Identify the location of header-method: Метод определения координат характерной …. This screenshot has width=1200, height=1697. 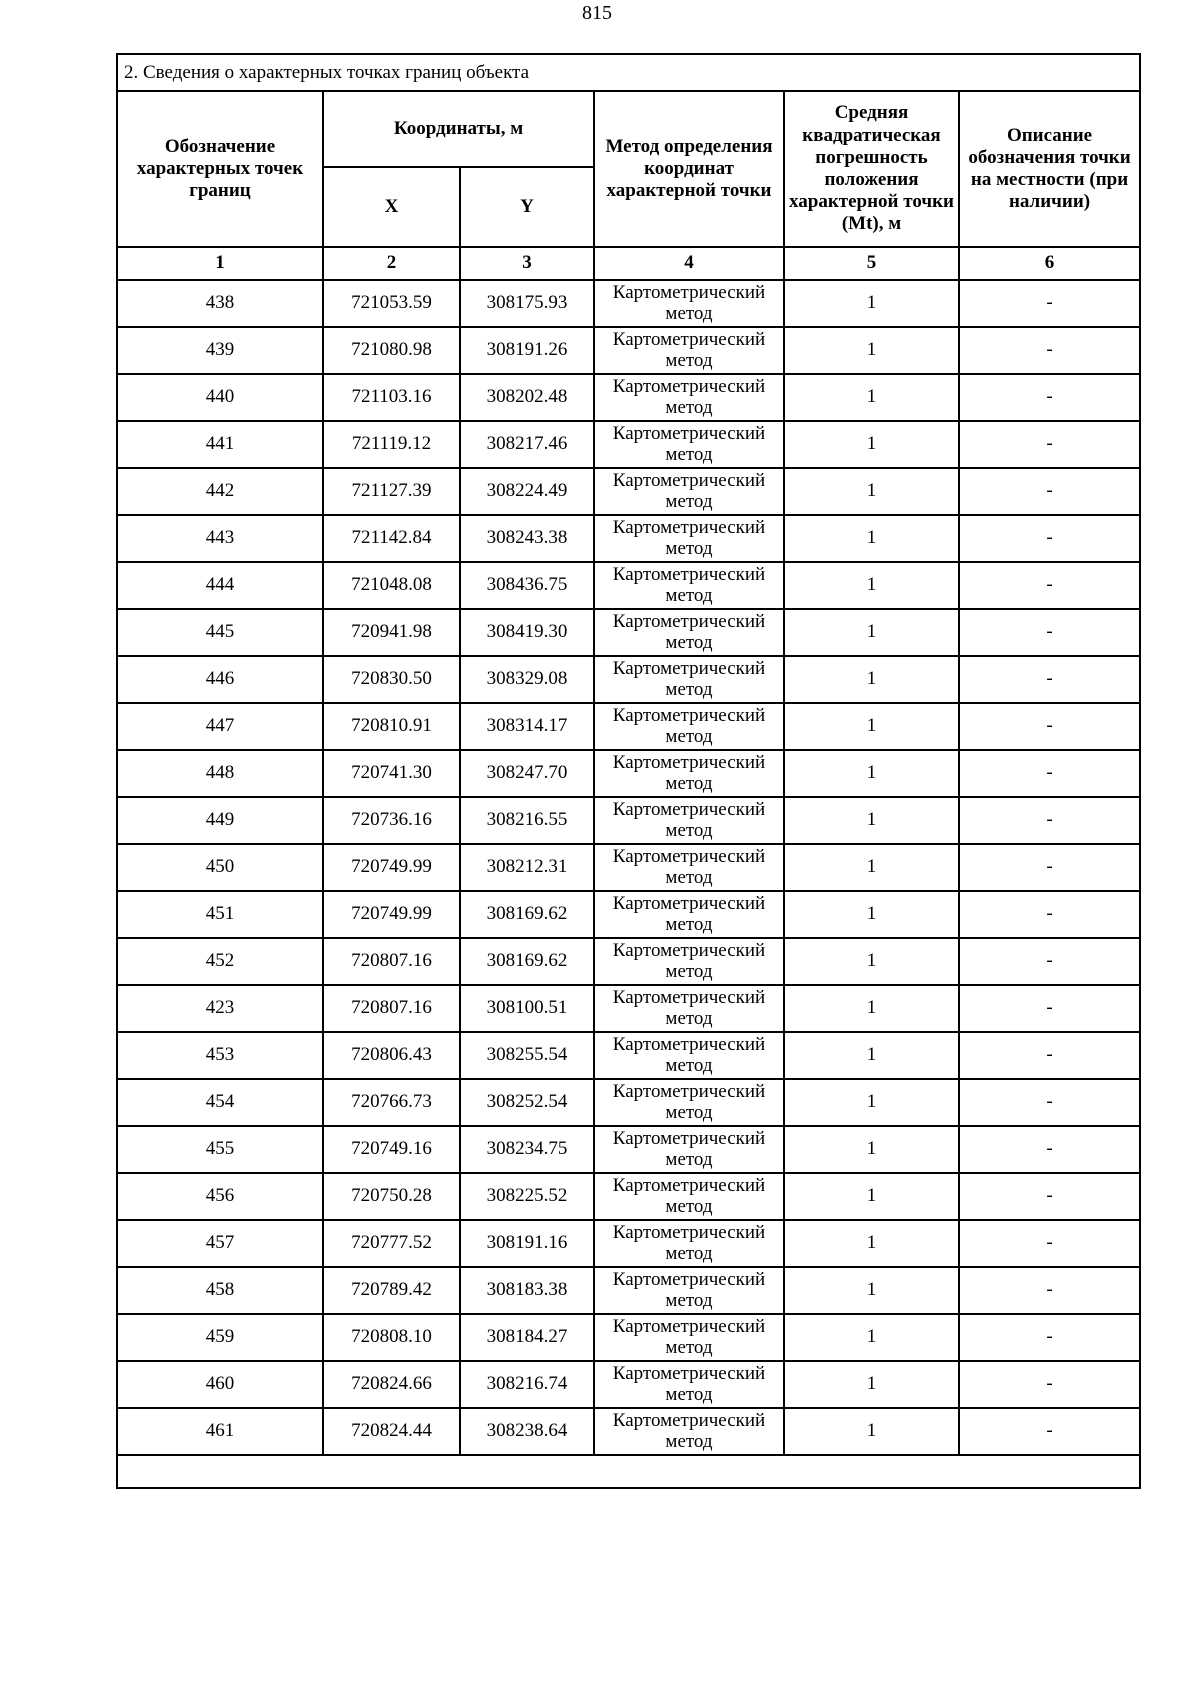
(689, 169).